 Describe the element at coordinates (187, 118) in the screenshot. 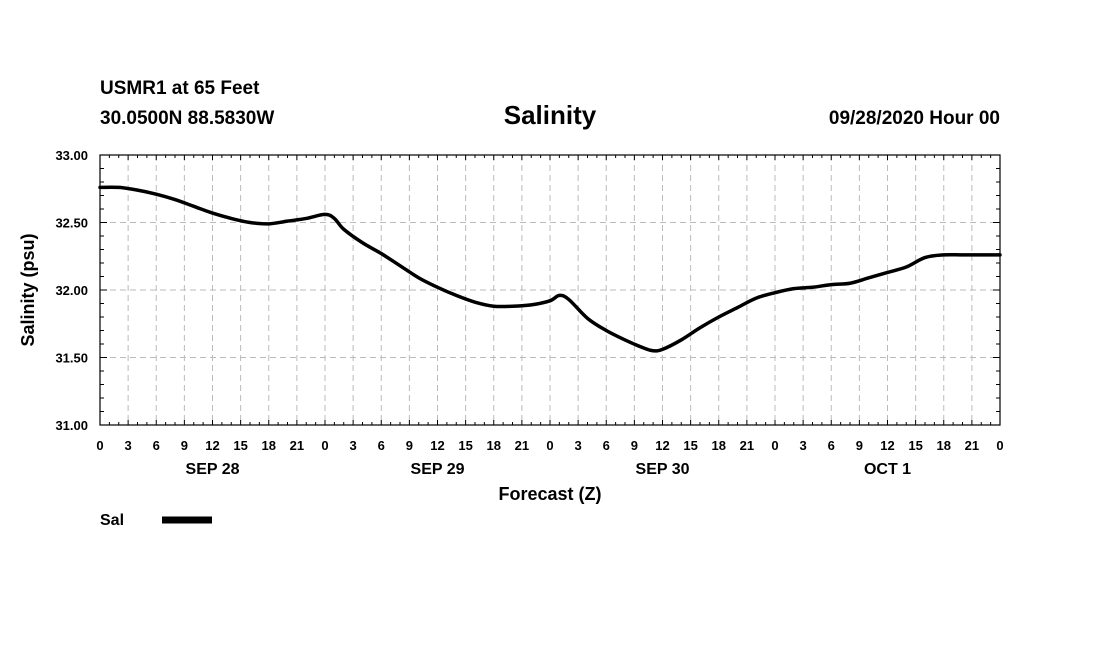

I see `location-label: 30.0500N 88.5830W` at that location.